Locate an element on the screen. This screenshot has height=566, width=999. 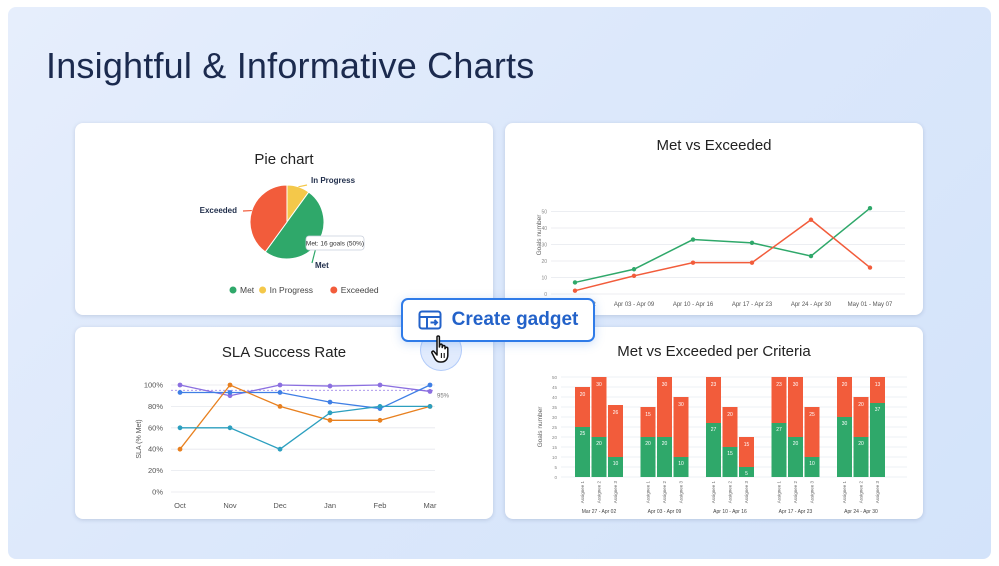
y-tick-label: 0% is located at coordinates (157, 492).